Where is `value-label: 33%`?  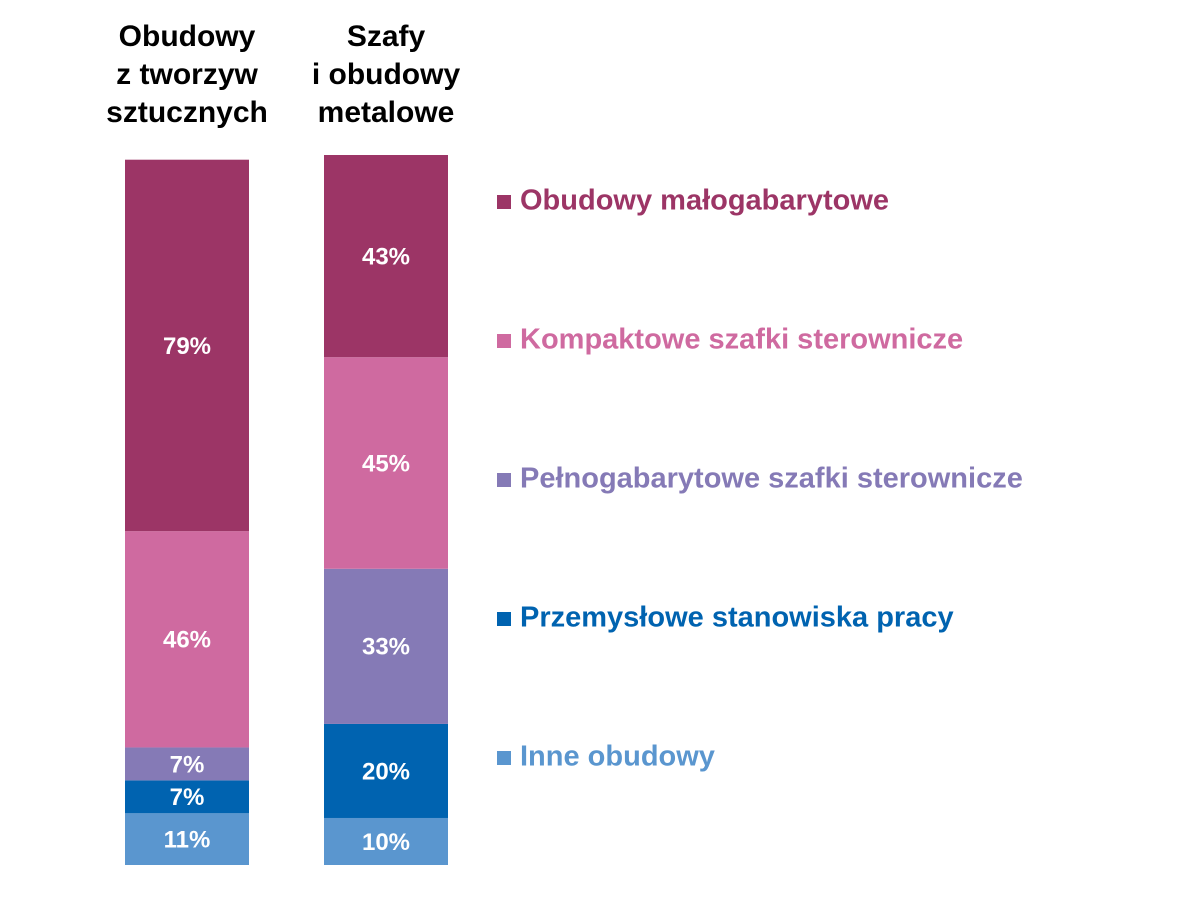 value-label: 33% is located at coordinates (386, 647).